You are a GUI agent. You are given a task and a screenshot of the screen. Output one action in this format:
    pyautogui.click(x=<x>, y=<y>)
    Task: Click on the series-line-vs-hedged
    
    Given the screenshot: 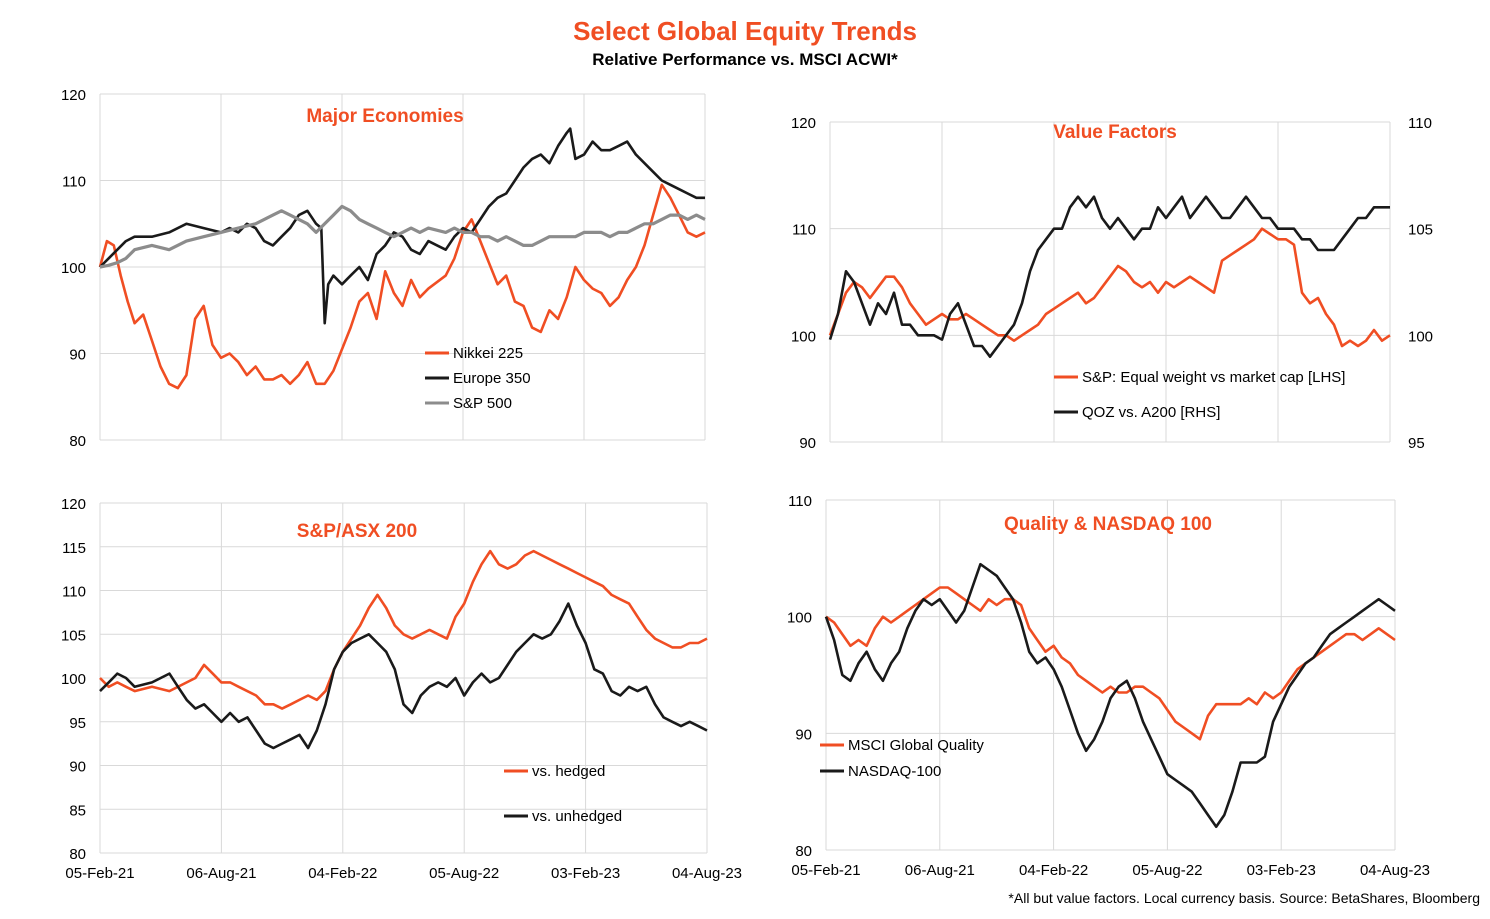 What is the action you would take?
    pyautogui.click(x=403, y=629)
    